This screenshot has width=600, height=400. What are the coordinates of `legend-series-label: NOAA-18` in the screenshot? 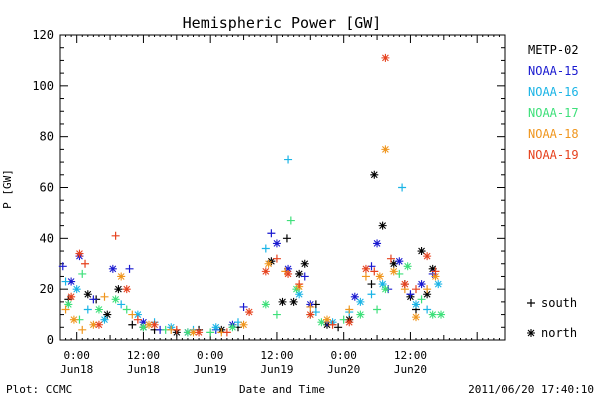 It's located at (553, 134).